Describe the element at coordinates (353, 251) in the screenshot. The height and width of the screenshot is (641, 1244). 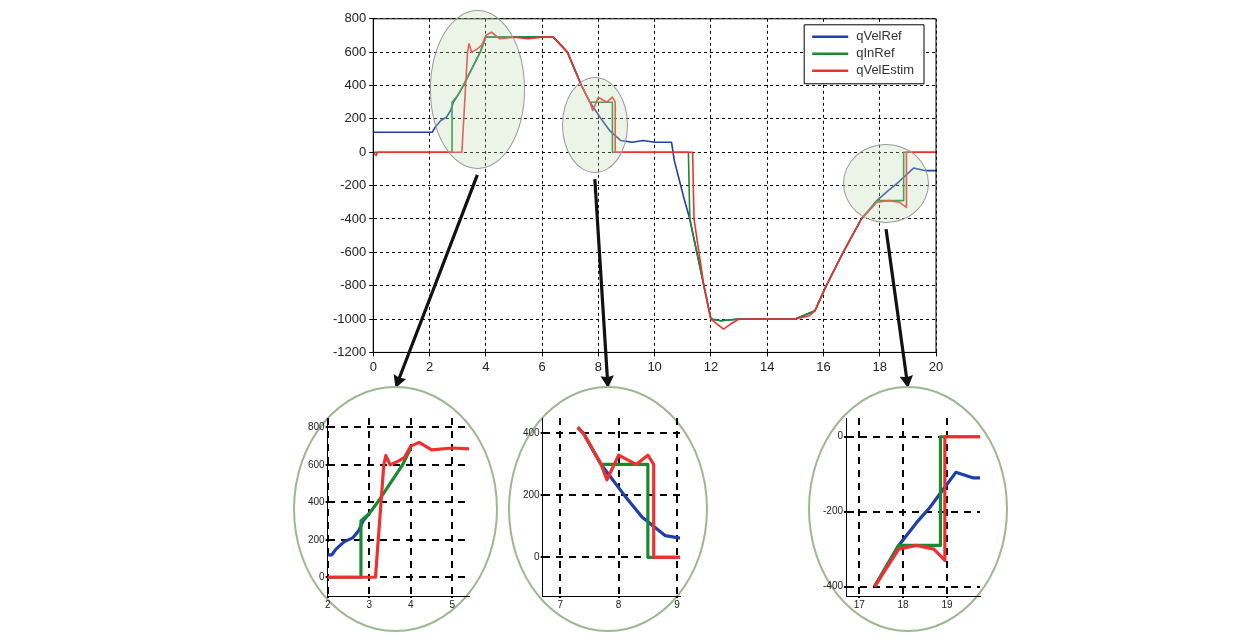
I see `y-tick-label: -600` at that location.